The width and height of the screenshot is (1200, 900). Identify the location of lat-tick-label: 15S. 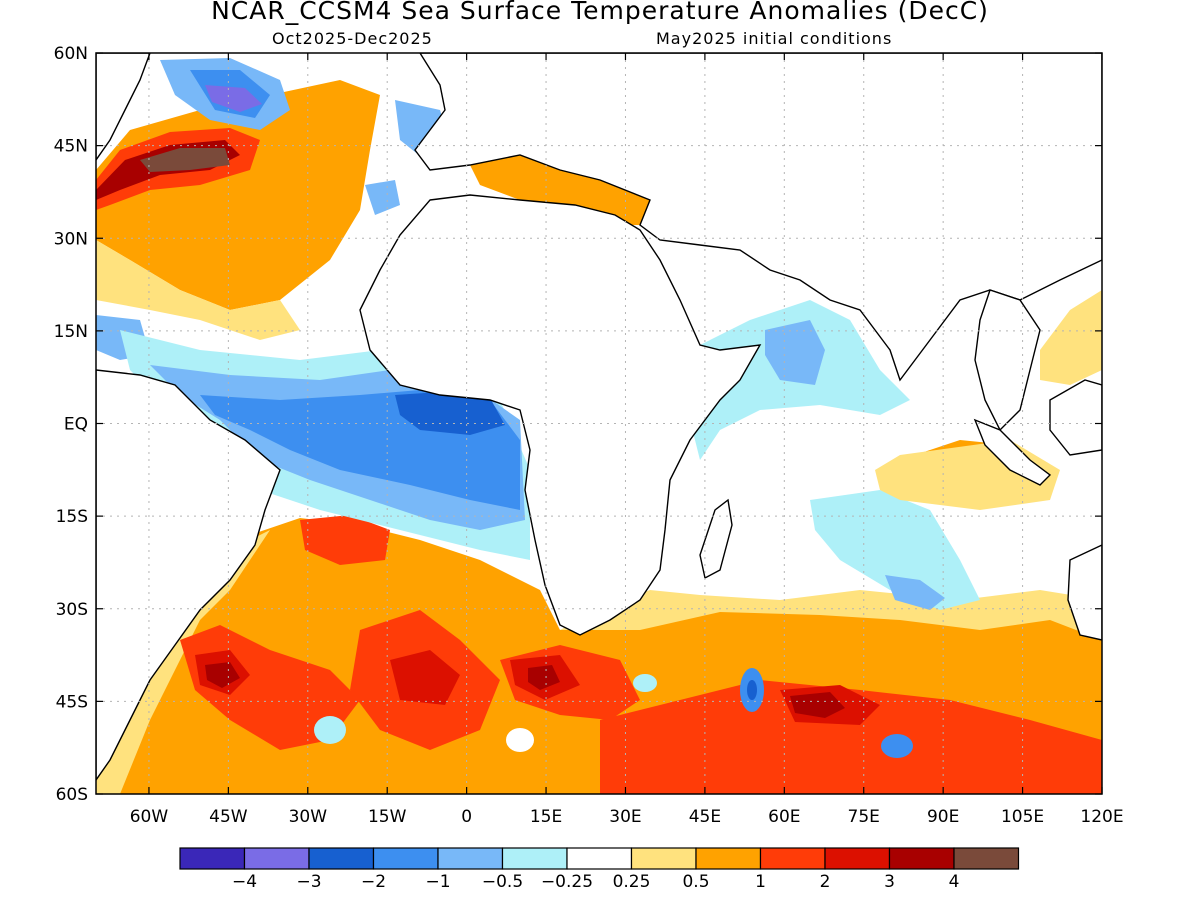
(72, 517).